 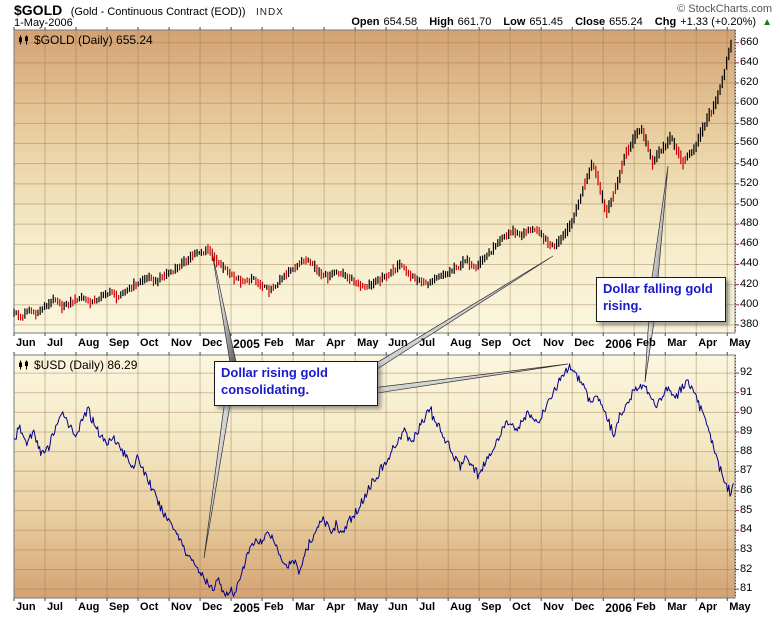 I want to click on y-tick-label: 84, so click(x=746, y=529).